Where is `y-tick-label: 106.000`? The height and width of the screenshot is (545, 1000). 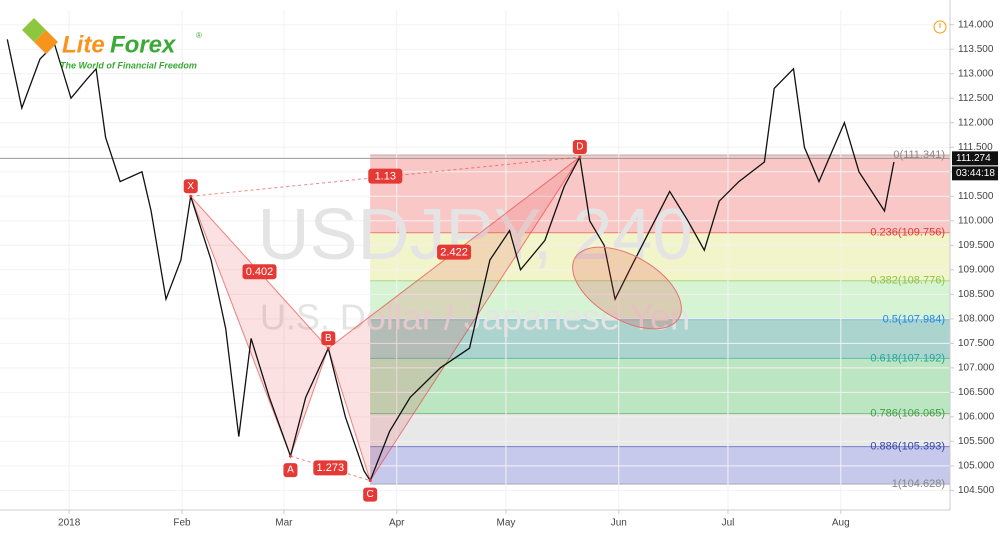
y-tick-label: 106.000 is located at coordinates (976, 417).